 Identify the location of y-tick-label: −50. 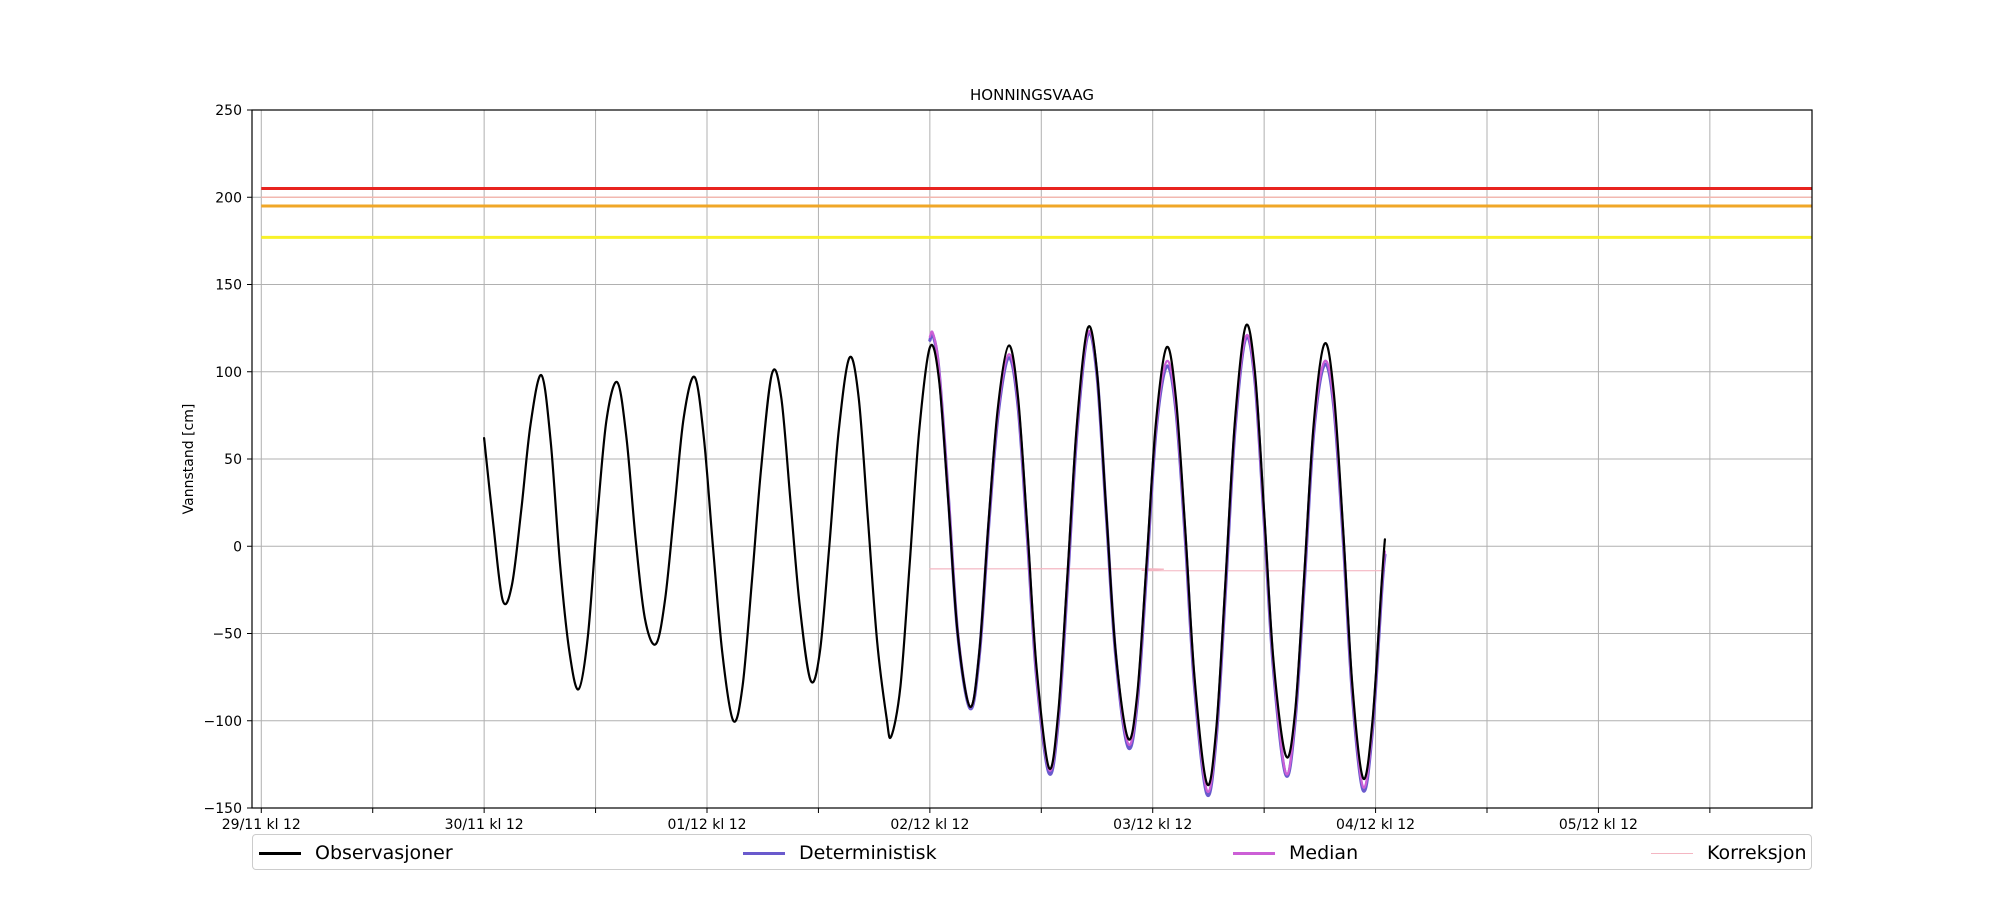
(227, 635).